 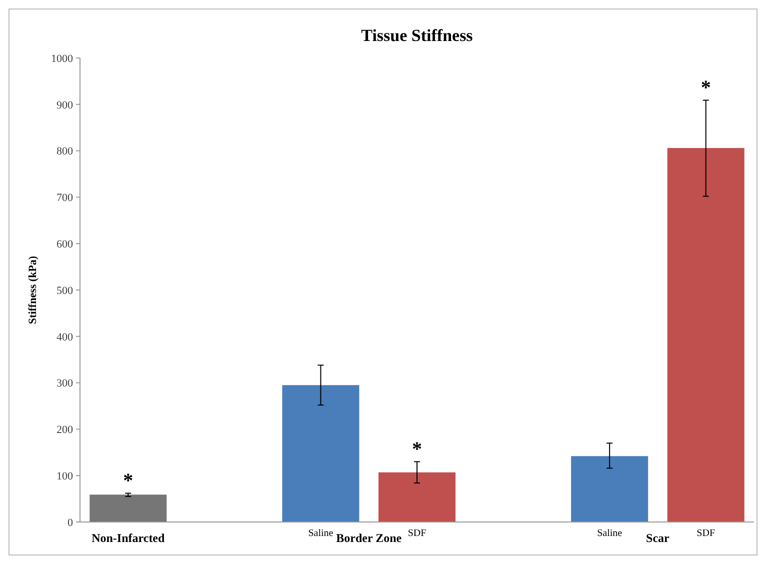 What do you see at coordinates (65, 244) in the screenshot?
I see `y-tick-label: 600` at bounding box center [65, 244].